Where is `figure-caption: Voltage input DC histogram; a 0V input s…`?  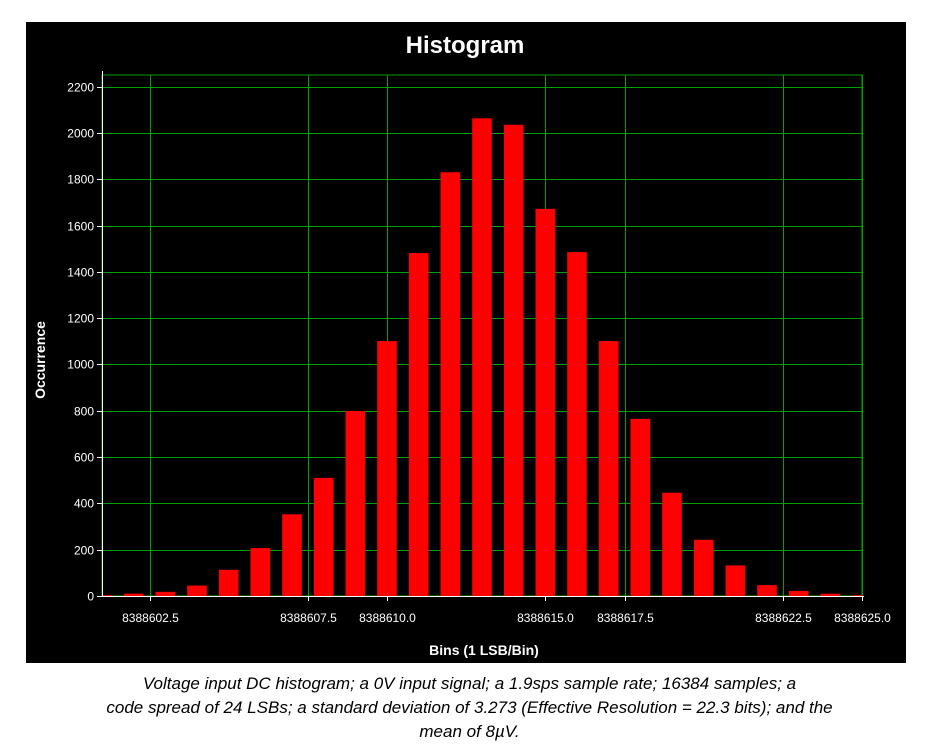
figure-caption: Voltage input DC histogram; a 0V input s… is located at coordinates (469, 708).